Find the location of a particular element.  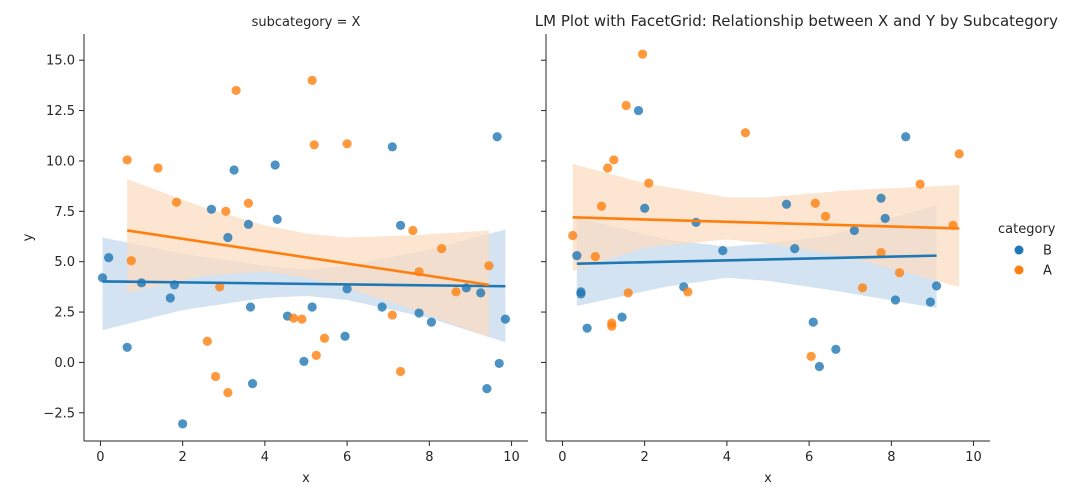

y-tick-label: 2.5 is located at coordinates (64, 313).